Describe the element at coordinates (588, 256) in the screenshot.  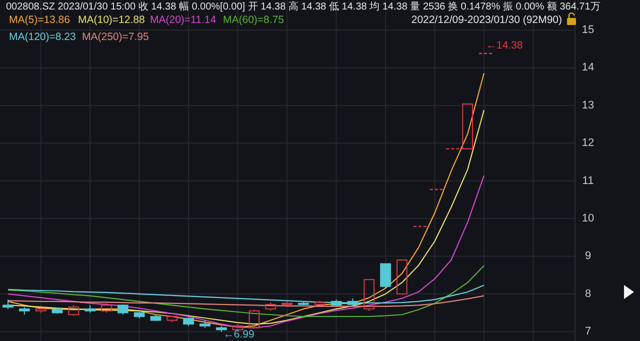
I see `y-tick-label: 9` at that location.